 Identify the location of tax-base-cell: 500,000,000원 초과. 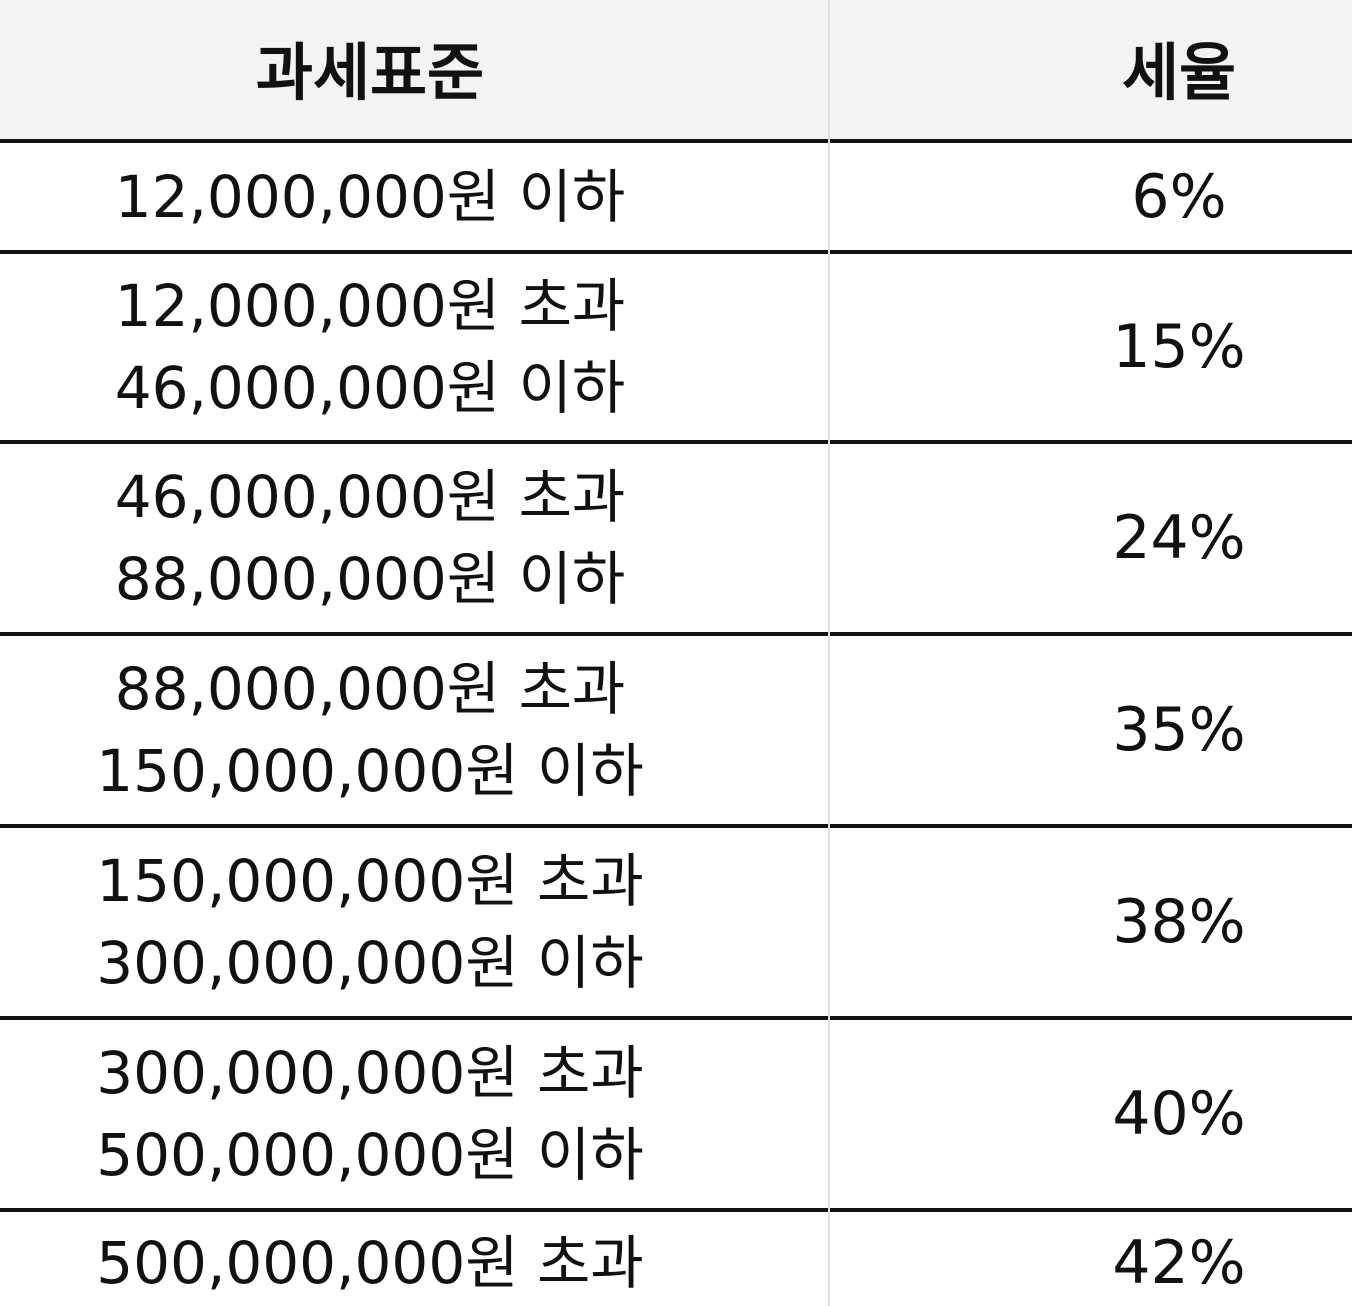
(370, 1259).